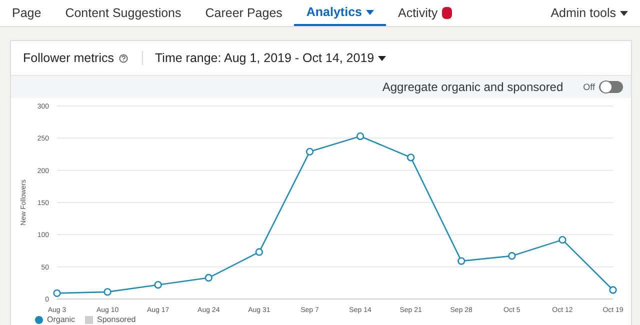 This screenshot has width=640, height=325. What do you see at coordinates (340, 13) in the screenshot?
I see `text: Analytics` at bounding box center [340, 13].